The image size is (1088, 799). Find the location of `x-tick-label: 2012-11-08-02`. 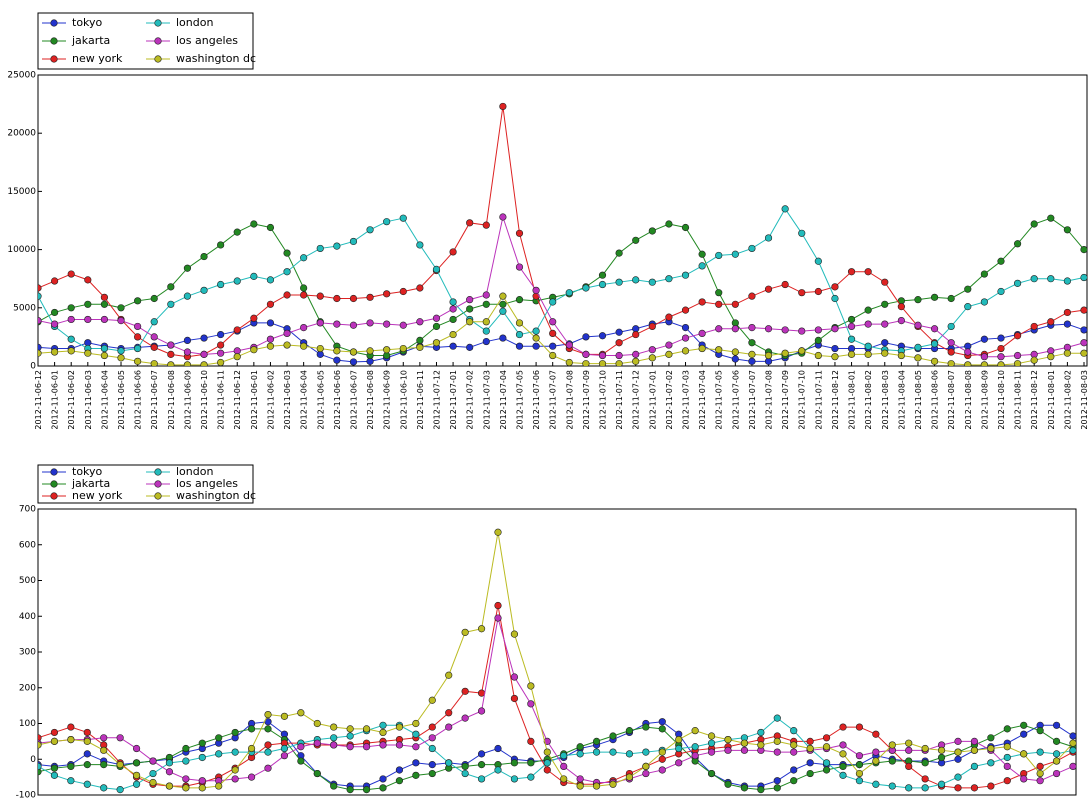

x-tick-label: 2012-11-08-02 is located at coordinates (868, 400).